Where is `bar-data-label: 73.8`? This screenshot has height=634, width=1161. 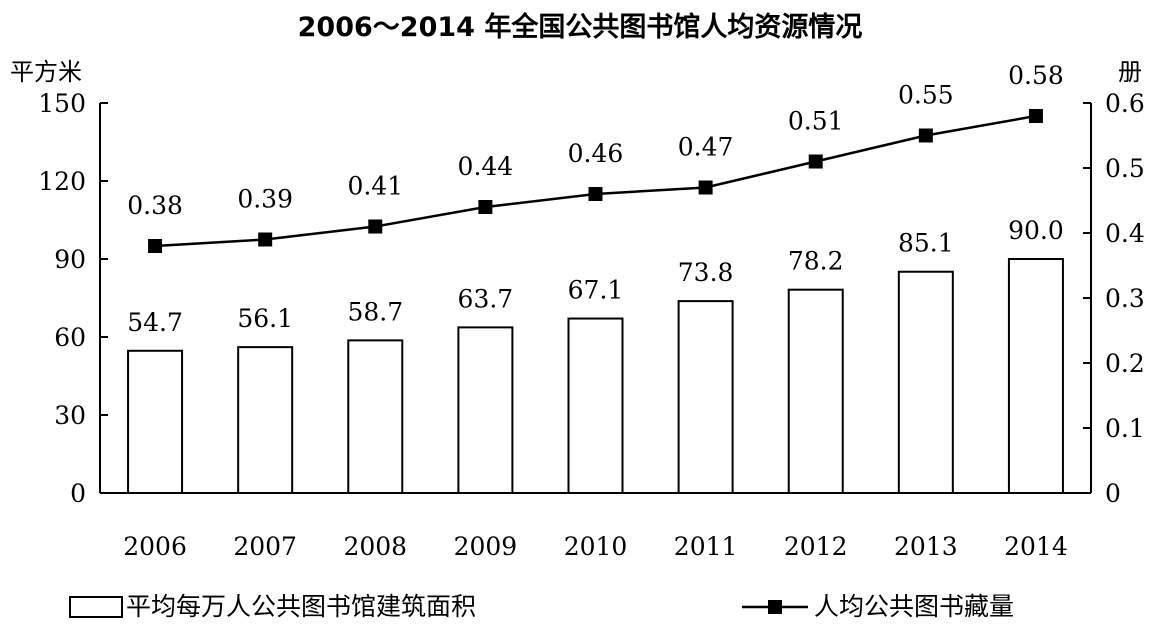 bar-data-label: 73.8 is located at coordinates (706, 272).